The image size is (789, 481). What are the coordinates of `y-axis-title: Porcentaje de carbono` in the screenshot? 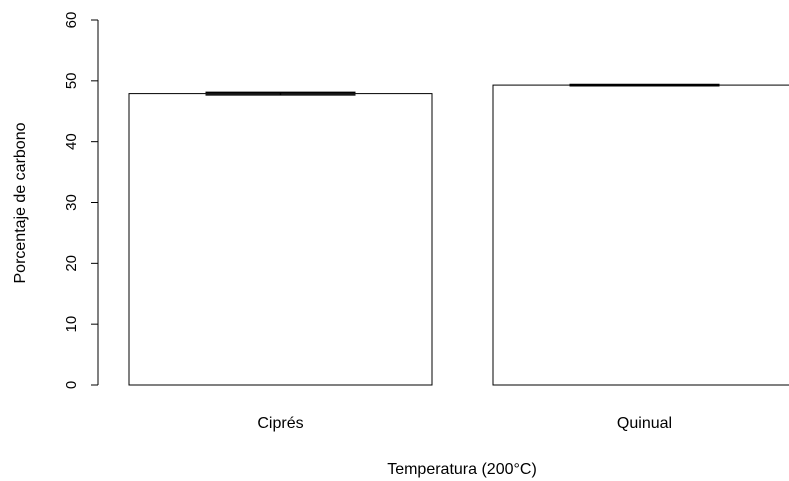 It's located at (20, 202).